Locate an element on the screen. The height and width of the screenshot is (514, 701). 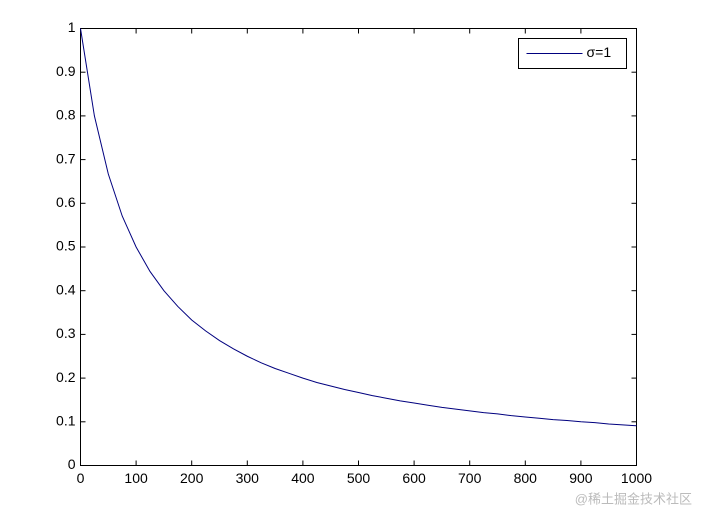
x-tick-label: 800 is located at coordinates (526, 478).